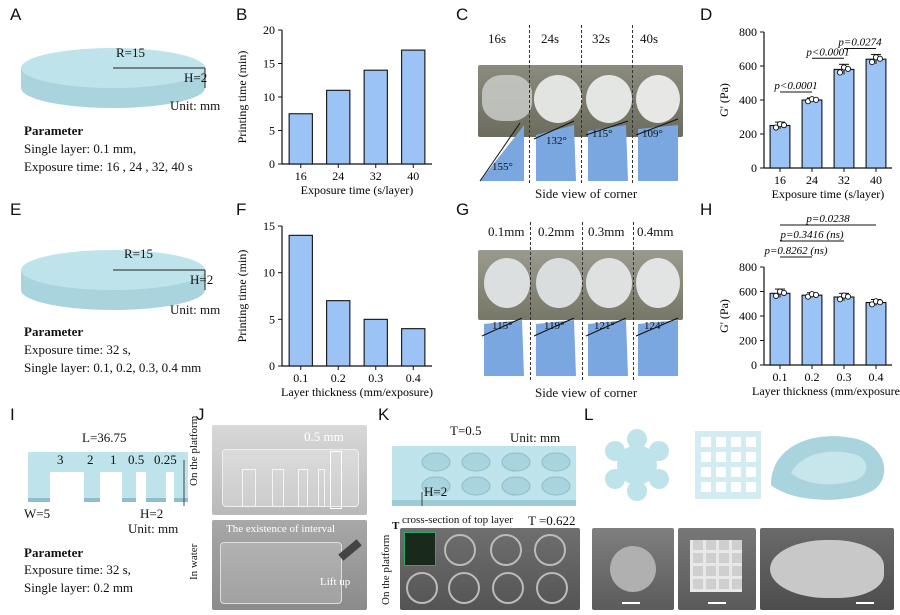 This screenshot has height=615, width=900. I want to click on disk-diagram-a, so click(113, 78).